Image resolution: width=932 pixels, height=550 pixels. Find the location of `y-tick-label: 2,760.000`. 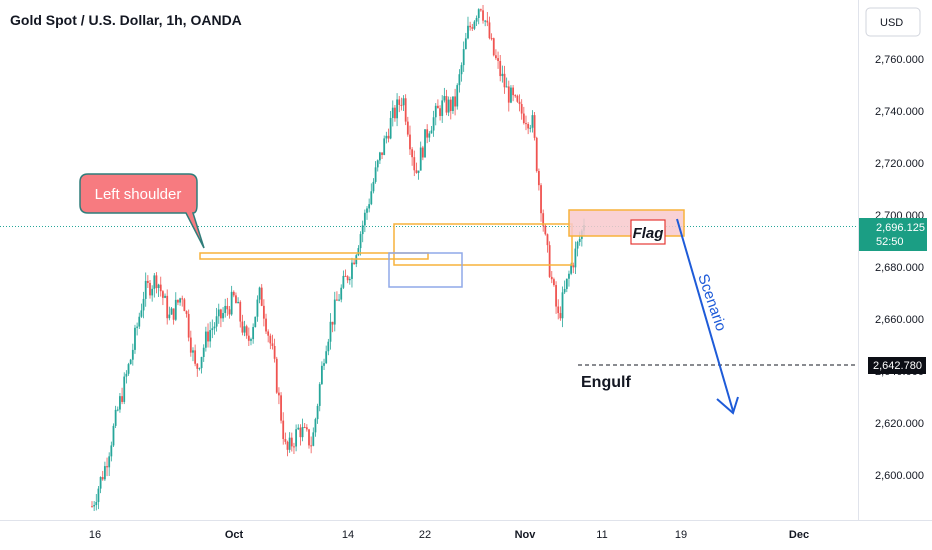

y-tick-label: 2,760.000 is located at coordinates (899, 60).